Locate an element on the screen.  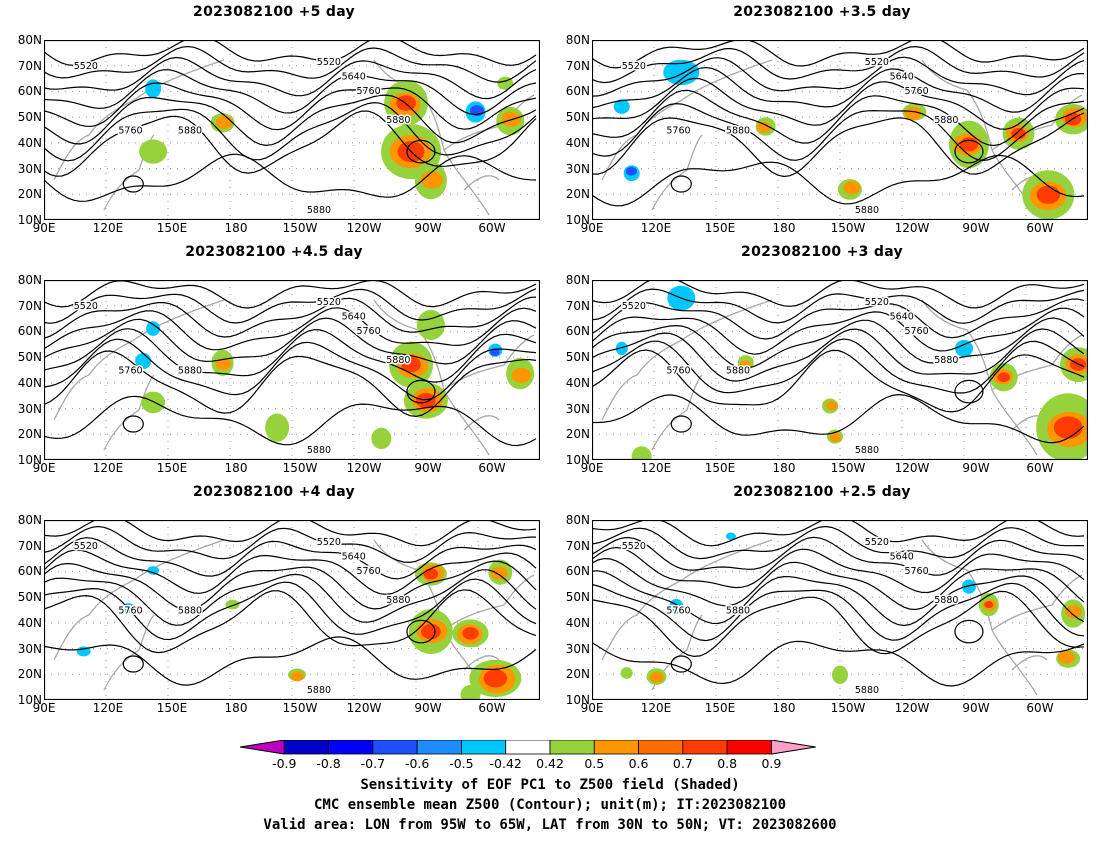
lon-label: 90E is located at coordinates (592, 228).